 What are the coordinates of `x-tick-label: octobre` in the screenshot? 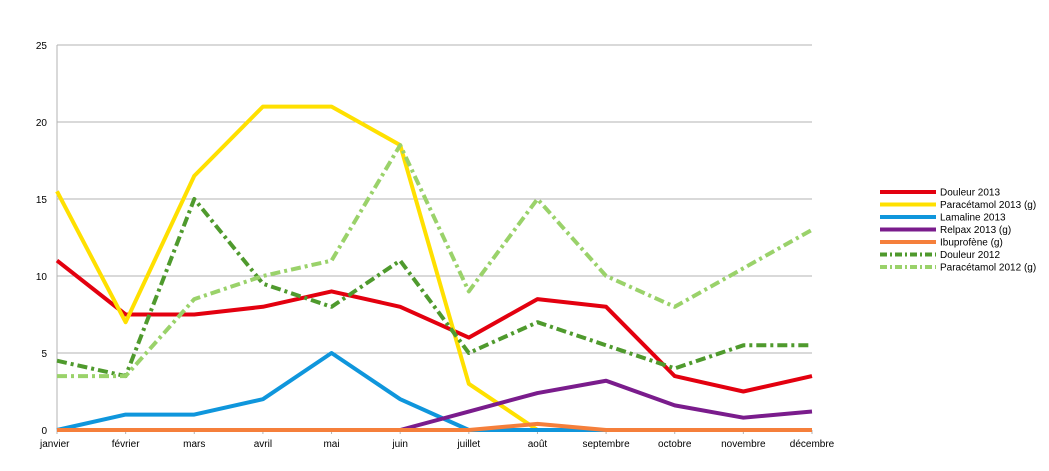 It's located at (675, 444).